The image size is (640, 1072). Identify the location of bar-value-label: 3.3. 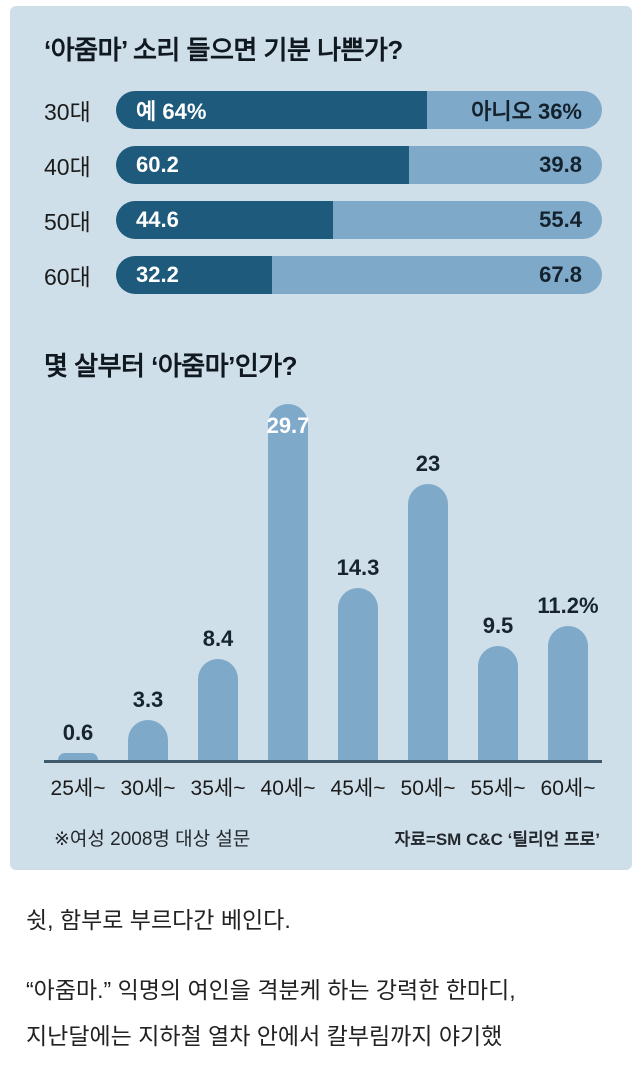
(148, 699).